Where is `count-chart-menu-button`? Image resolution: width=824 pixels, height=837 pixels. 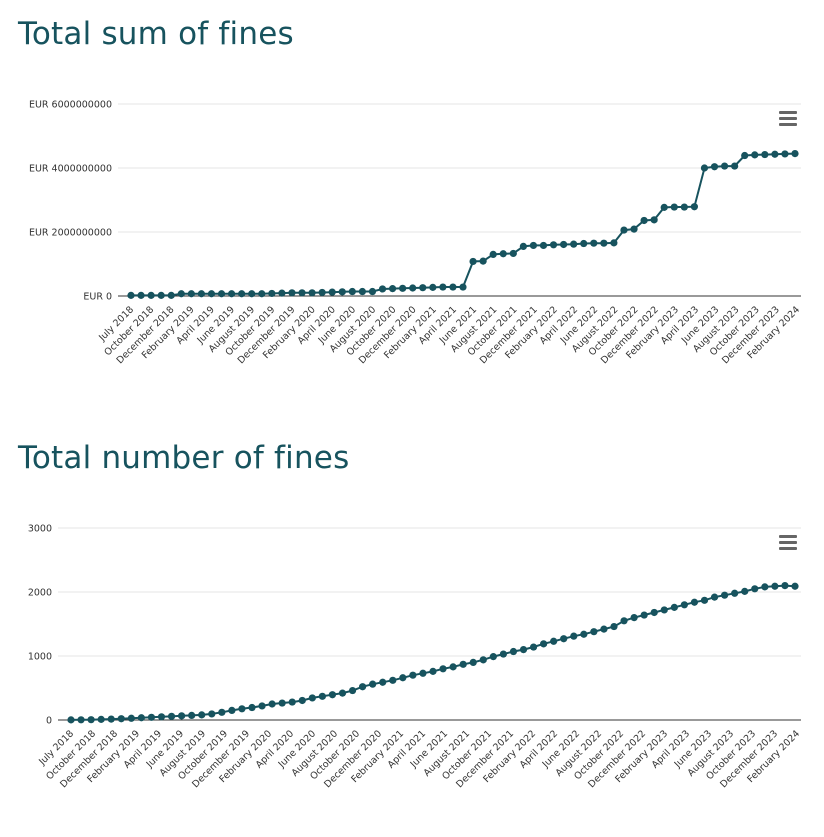 count-chart-menu-button is located at coordinates (788, 543).